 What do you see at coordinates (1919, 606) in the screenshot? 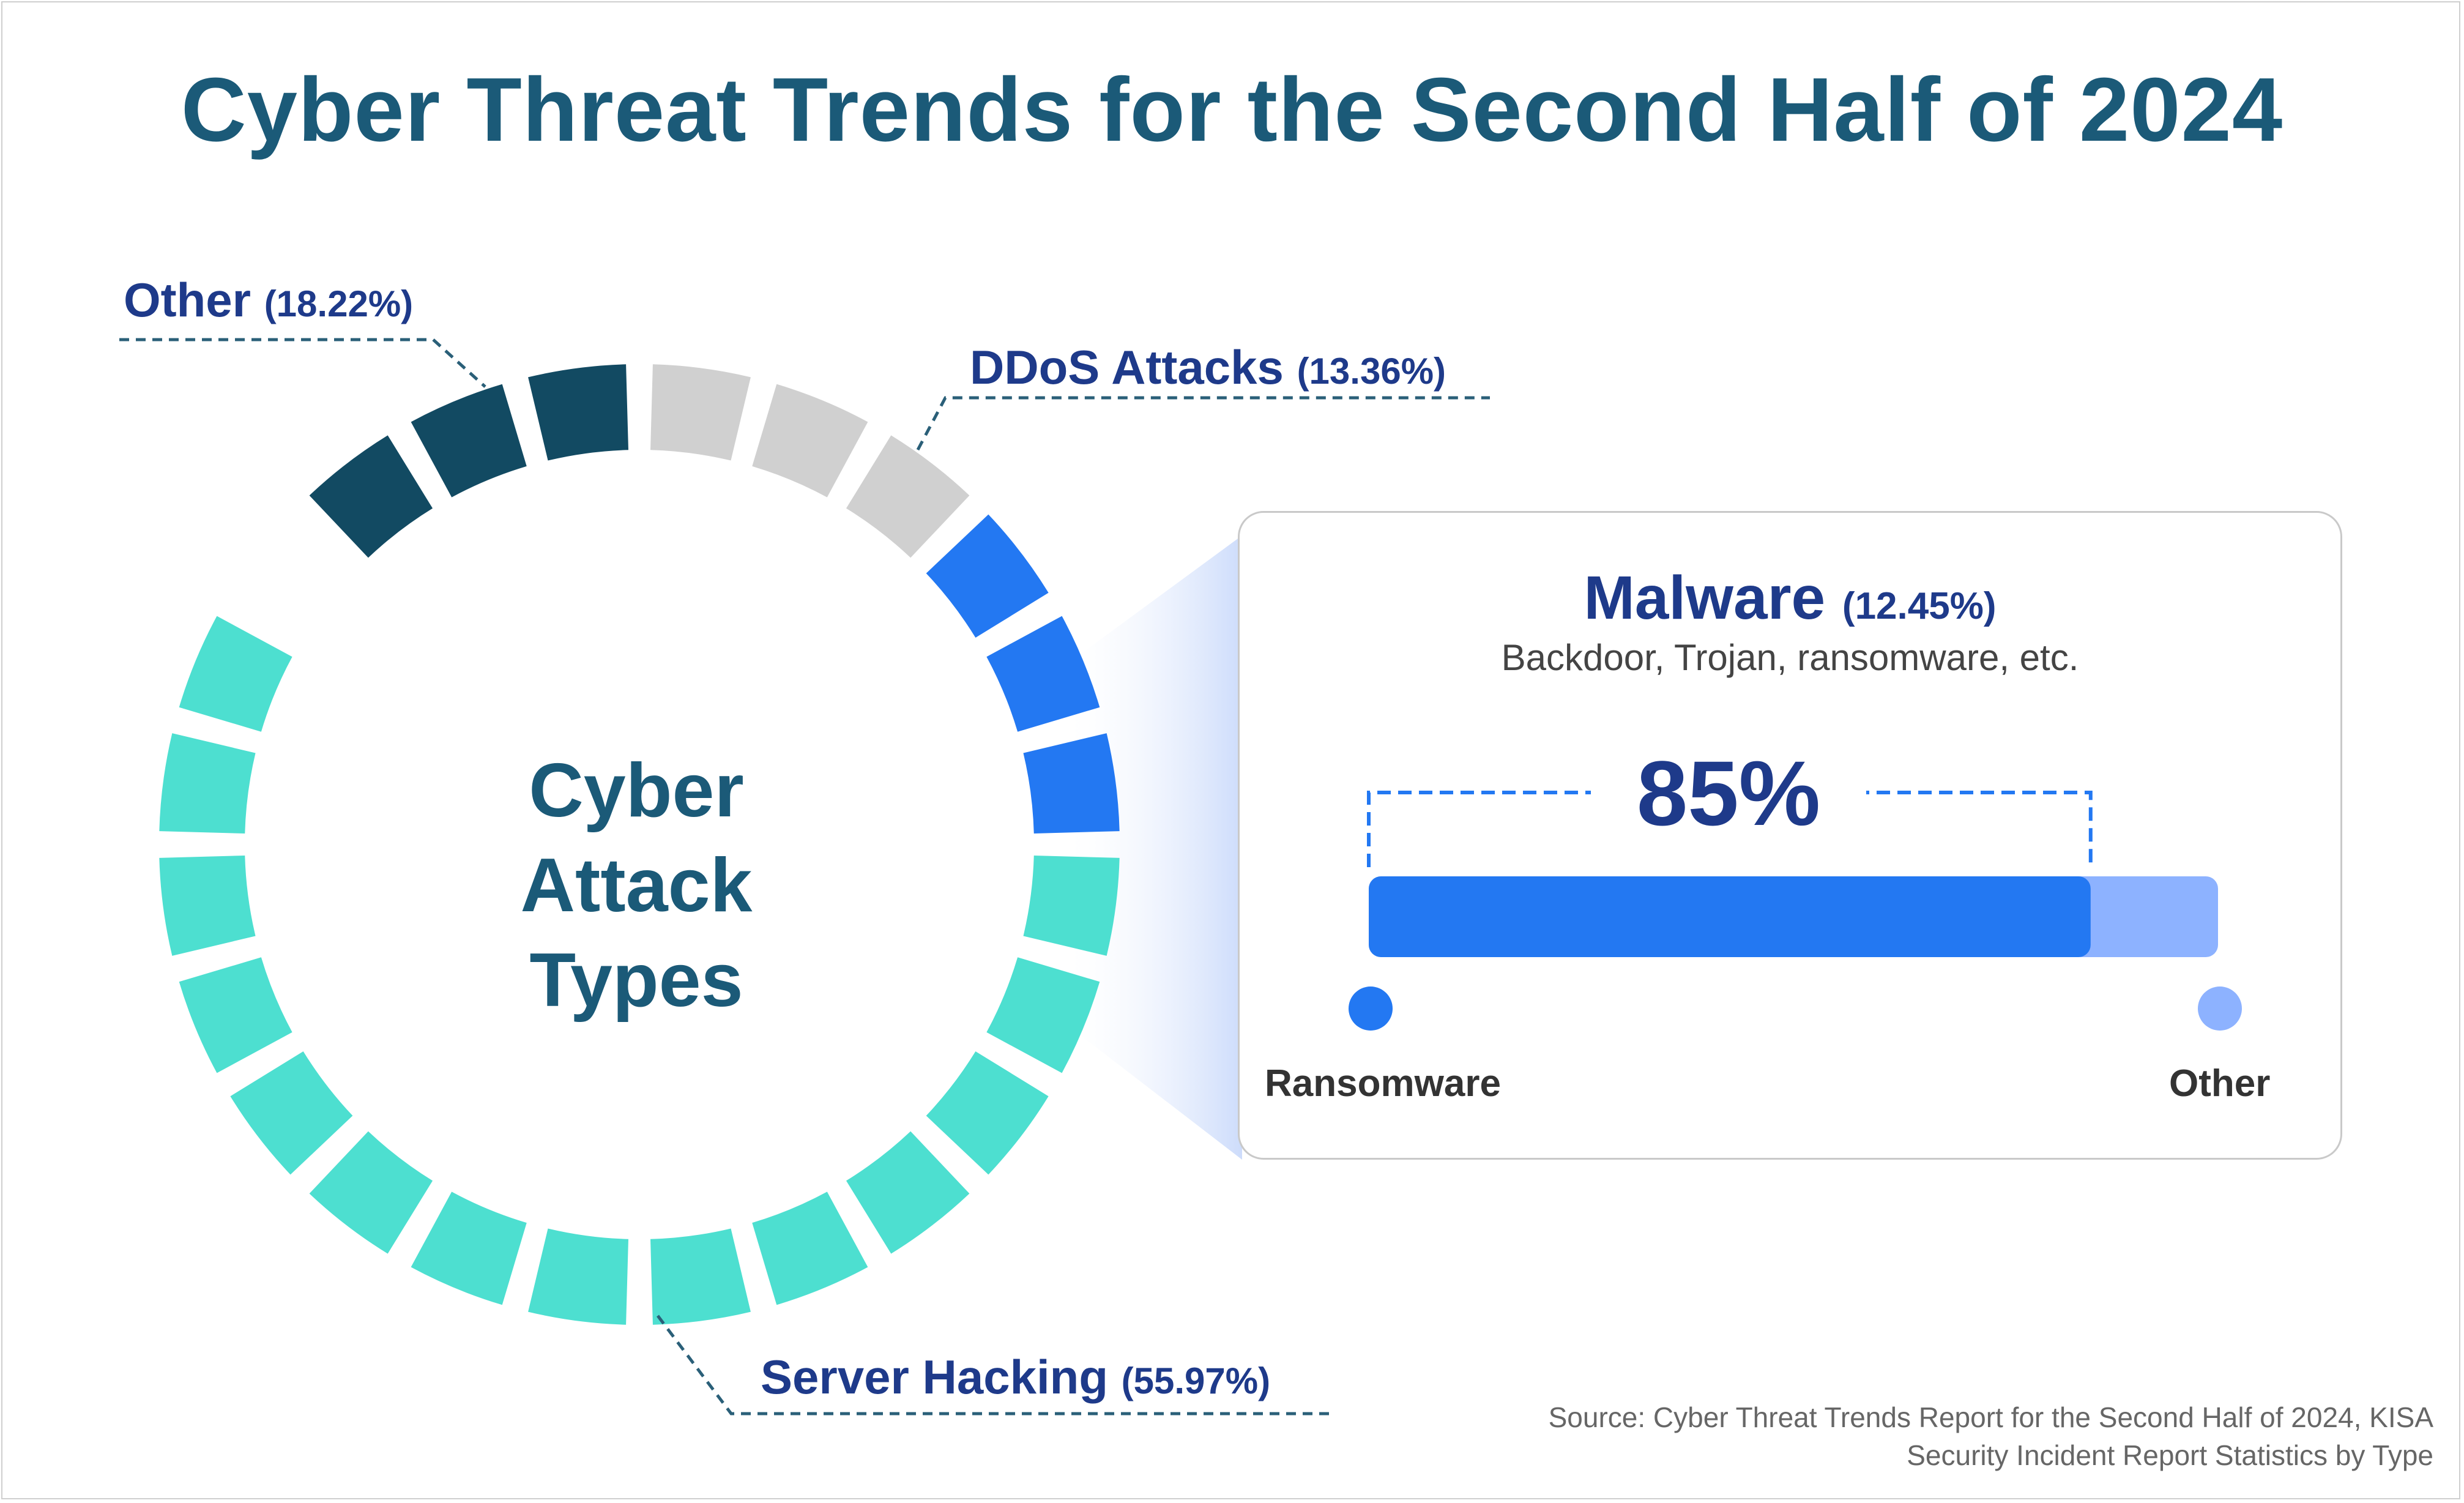
I see `malware-title-pct: (12.45%)` at bounding box center [1919, 606].